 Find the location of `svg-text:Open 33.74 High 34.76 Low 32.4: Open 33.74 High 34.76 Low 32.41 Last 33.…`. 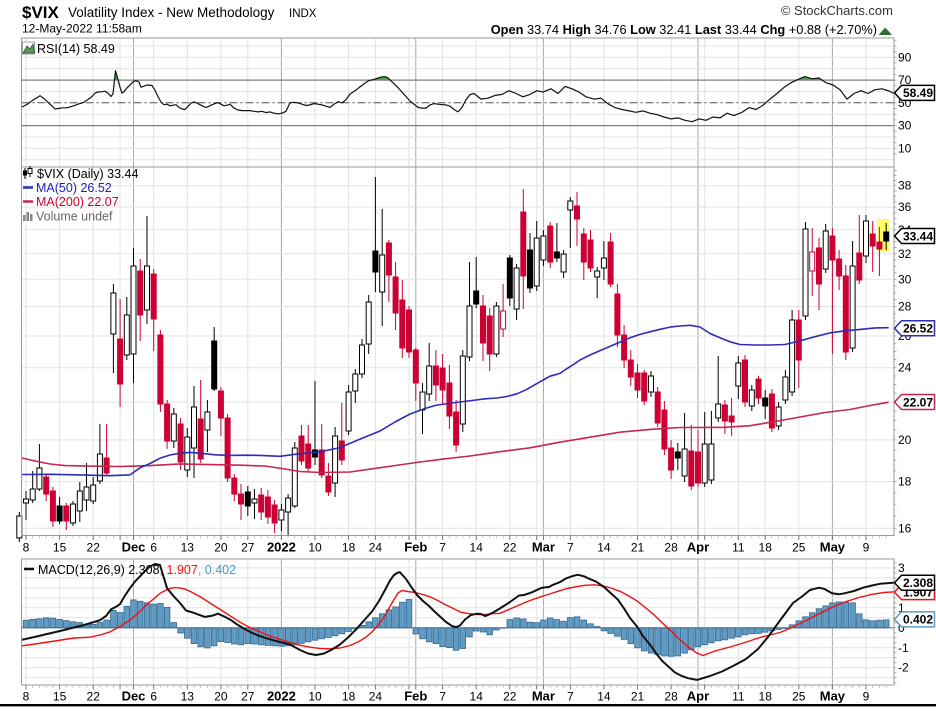

svg-text:Open 33.74 High 34.76 Low 32.4: Open 33.74 High 34.76 Low 32.41 Last 33.… is located at coordinates (684, 29).